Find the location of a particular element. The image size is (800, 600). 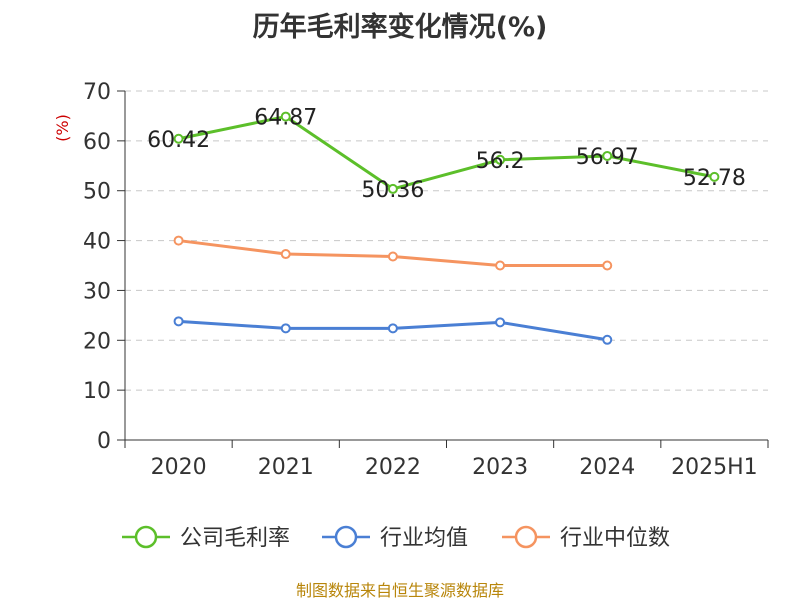

y-tick-label: 60 is located at coordinates (97, 142).